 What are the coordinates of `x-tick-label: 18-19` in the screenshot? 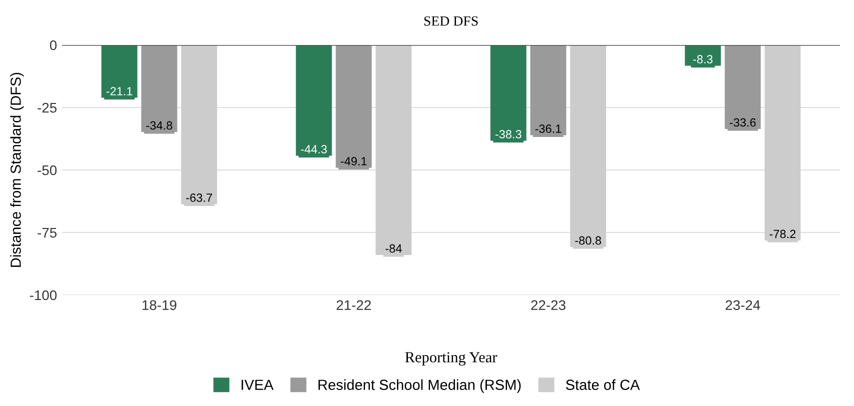 It's located at (159, 305).